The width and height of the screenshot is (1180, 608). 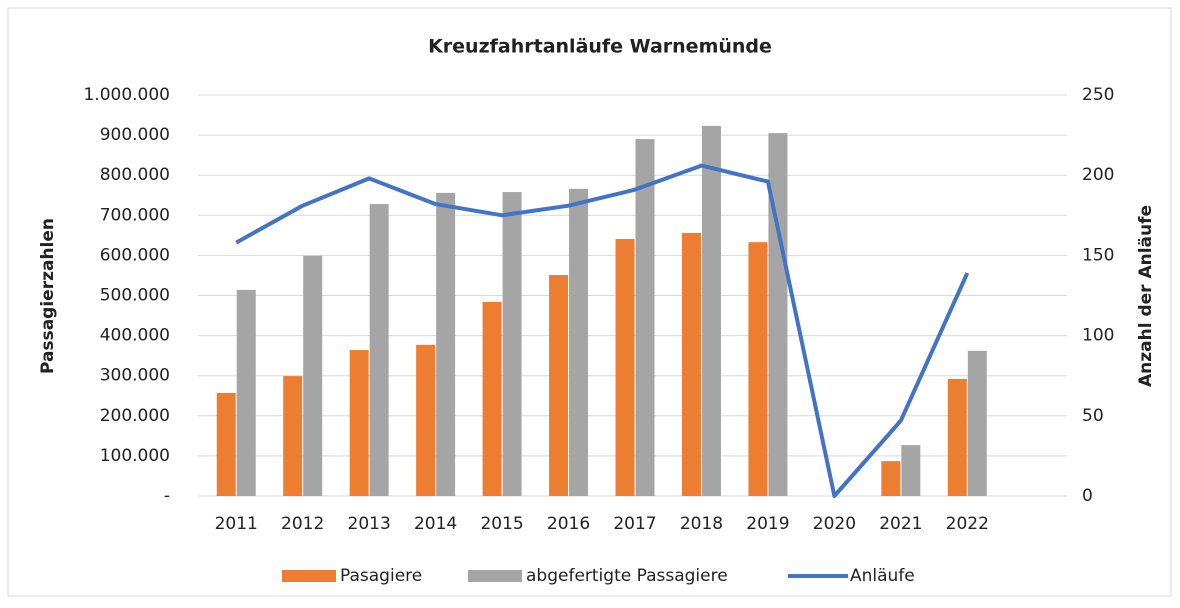 What do you see at coordinates (900, 524) in the screenshot?
I see `x-tick-label: 2021` at bounding box center [900, 524].